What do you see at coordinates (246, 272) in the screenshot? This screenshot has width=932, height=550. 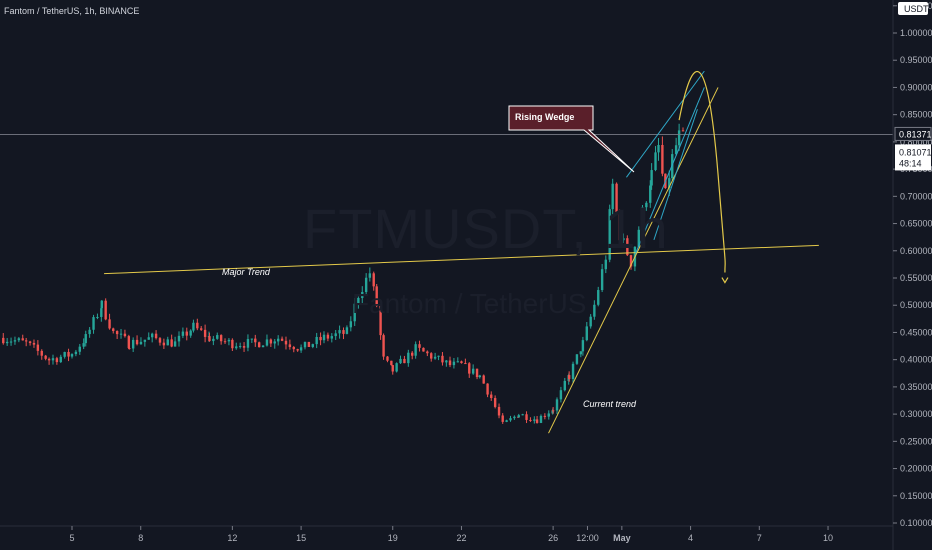 I see `major-trend-label: Major Trend` at bounding box center [246, 272].